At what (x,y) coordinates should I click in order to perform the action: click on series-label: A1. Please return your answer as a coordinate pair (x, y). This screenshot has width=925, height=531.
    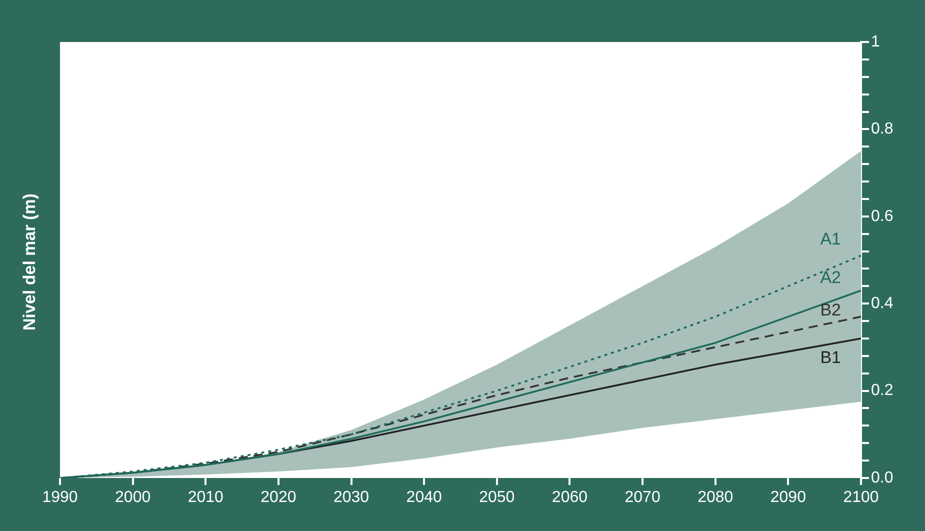
    Looking at the image, I should click on (830, 238).